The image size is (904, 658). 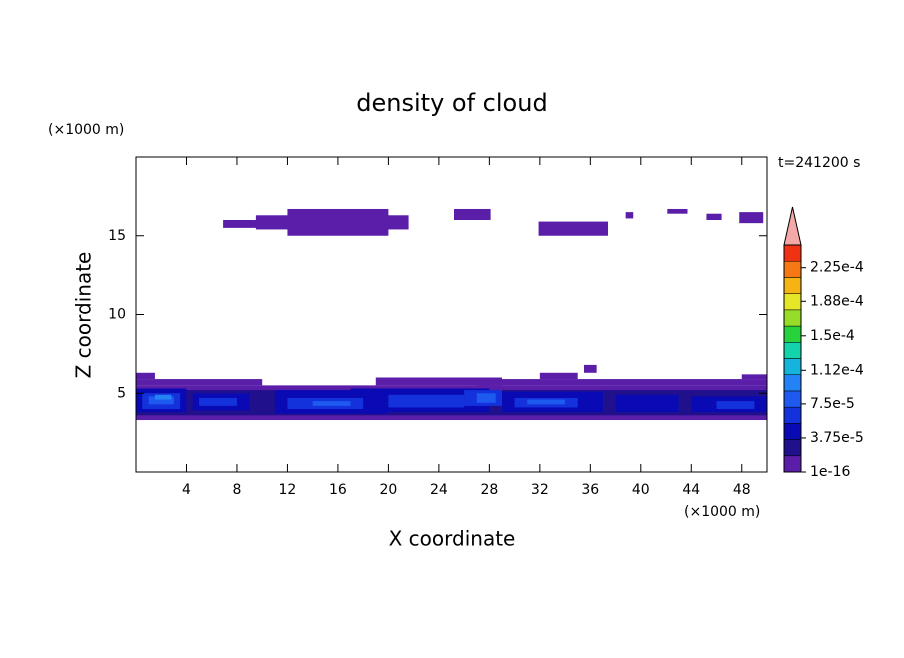 What do you see at coordinates (819, 163) in the screenshot?
I see `time-label: t=241200 s` at bounding box center [819, 163].